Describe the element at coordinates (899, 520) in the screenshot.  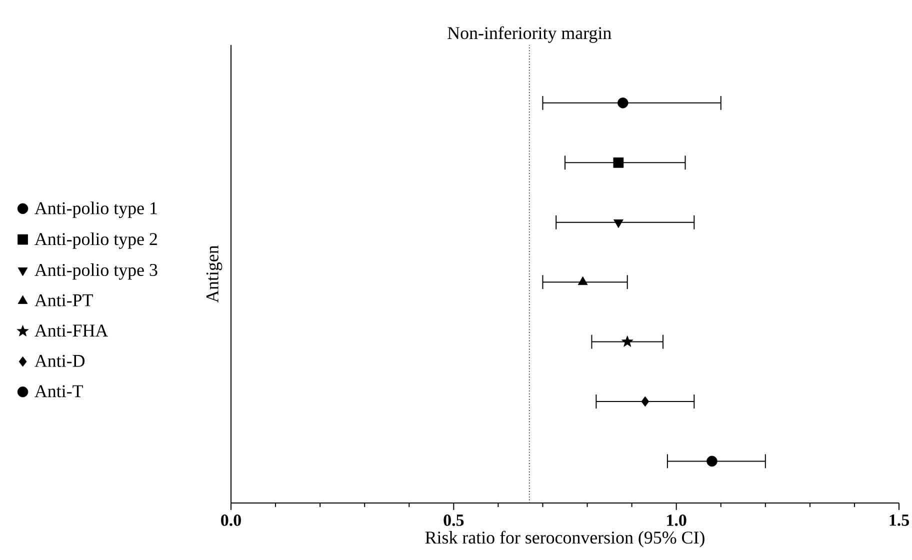
I see `x-tick-label: 1.5` at that location.